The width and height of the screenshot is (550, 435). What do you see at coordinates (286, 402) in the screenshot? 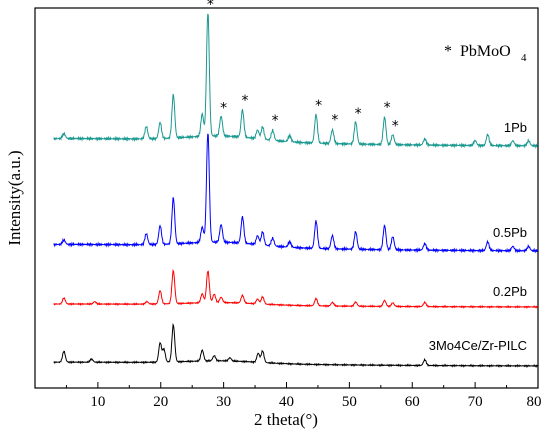
I see `x-tick-label-40: 40` at bounding box center [286, 402].